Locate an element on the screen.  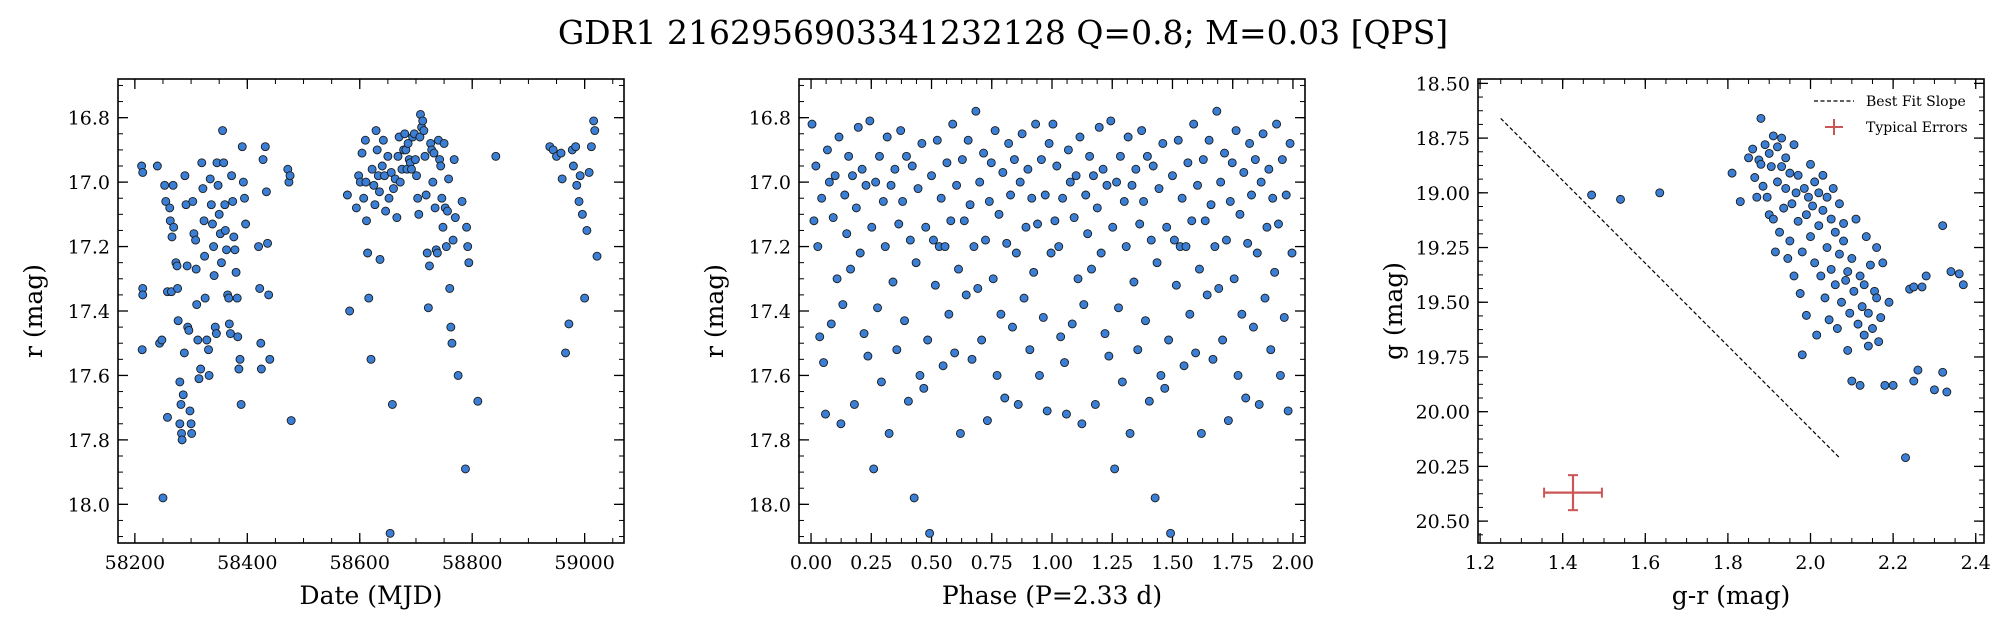
x-tick-label: 1.50 is located at coordinates (1172, 563).